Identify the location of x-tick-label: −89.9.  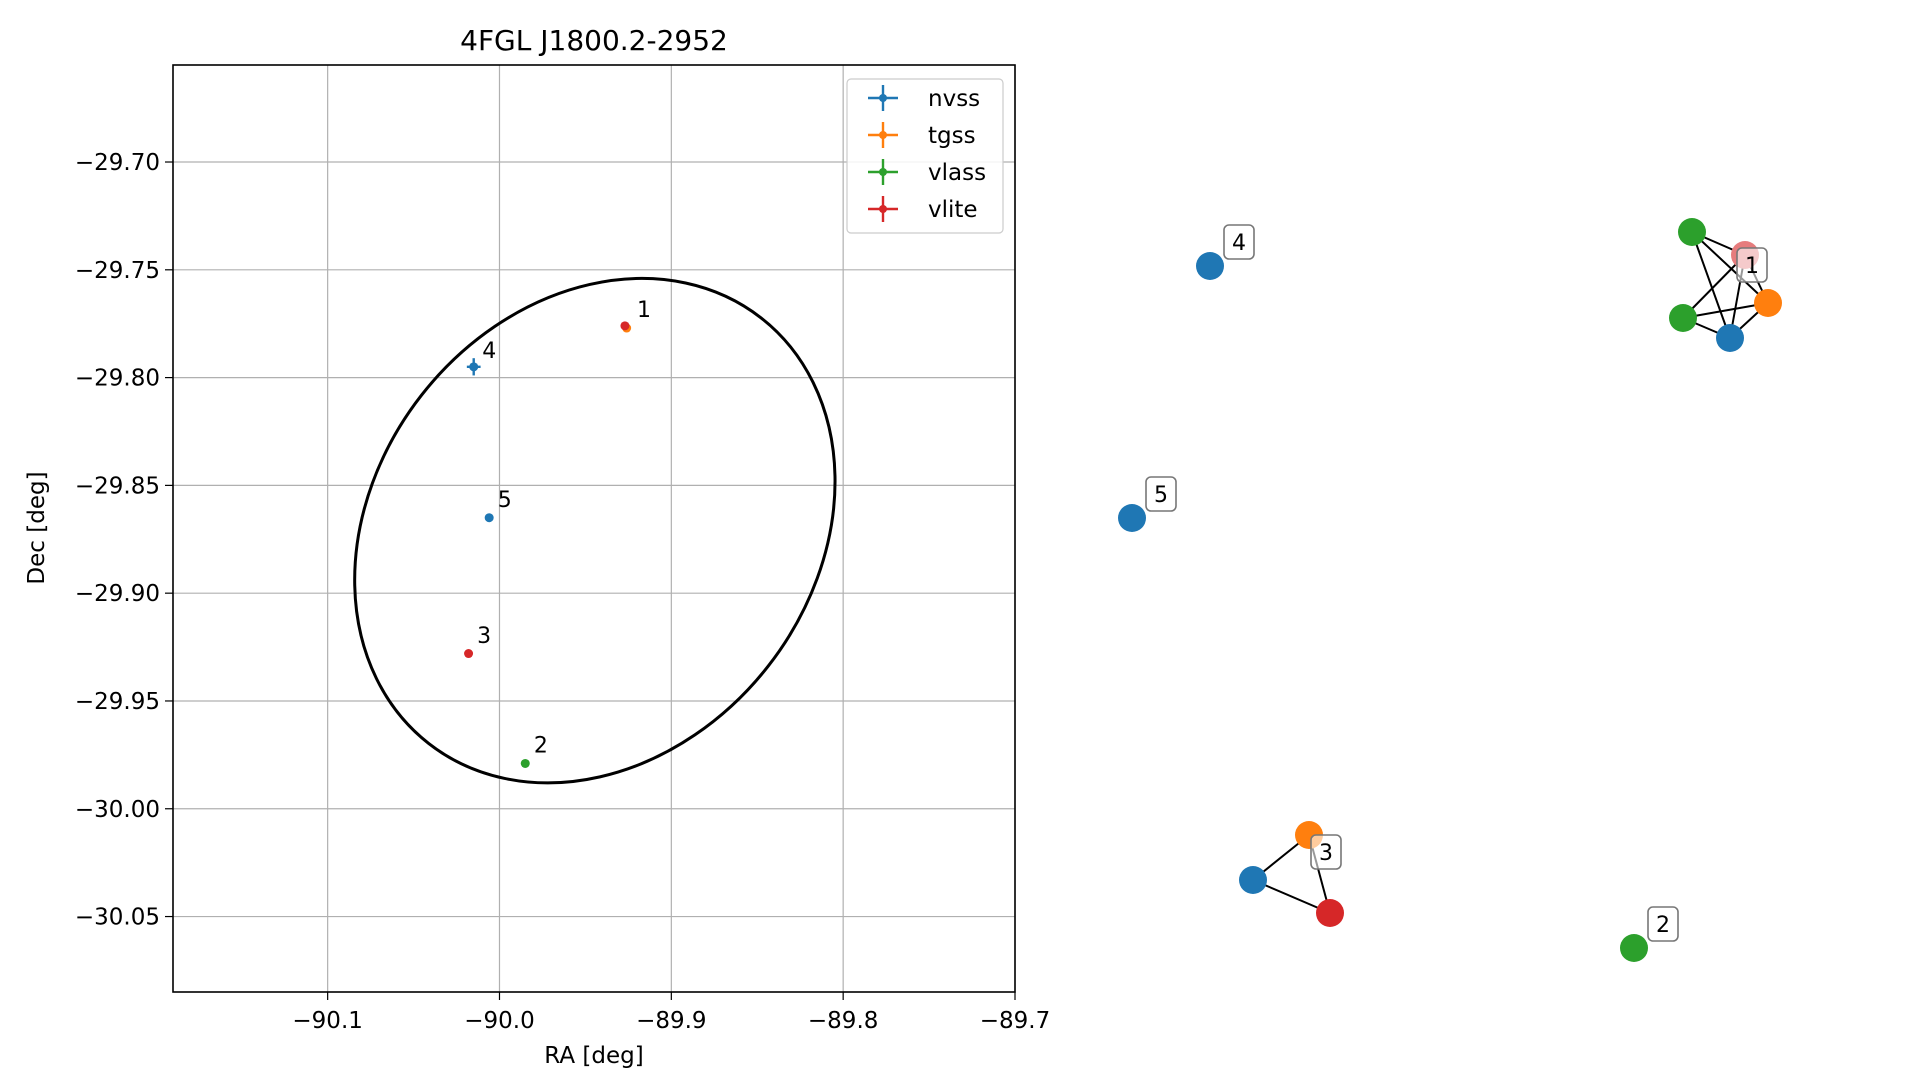
(671, 1021).